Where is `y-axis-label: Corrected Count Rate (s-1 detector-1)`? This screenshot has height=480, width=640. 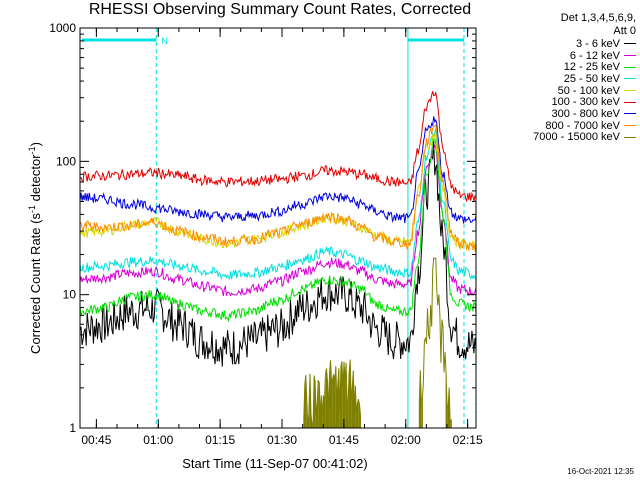
y-axis-label: Corrected Count Rate (s-1 detector-1) is located at coordinates (35, 248).